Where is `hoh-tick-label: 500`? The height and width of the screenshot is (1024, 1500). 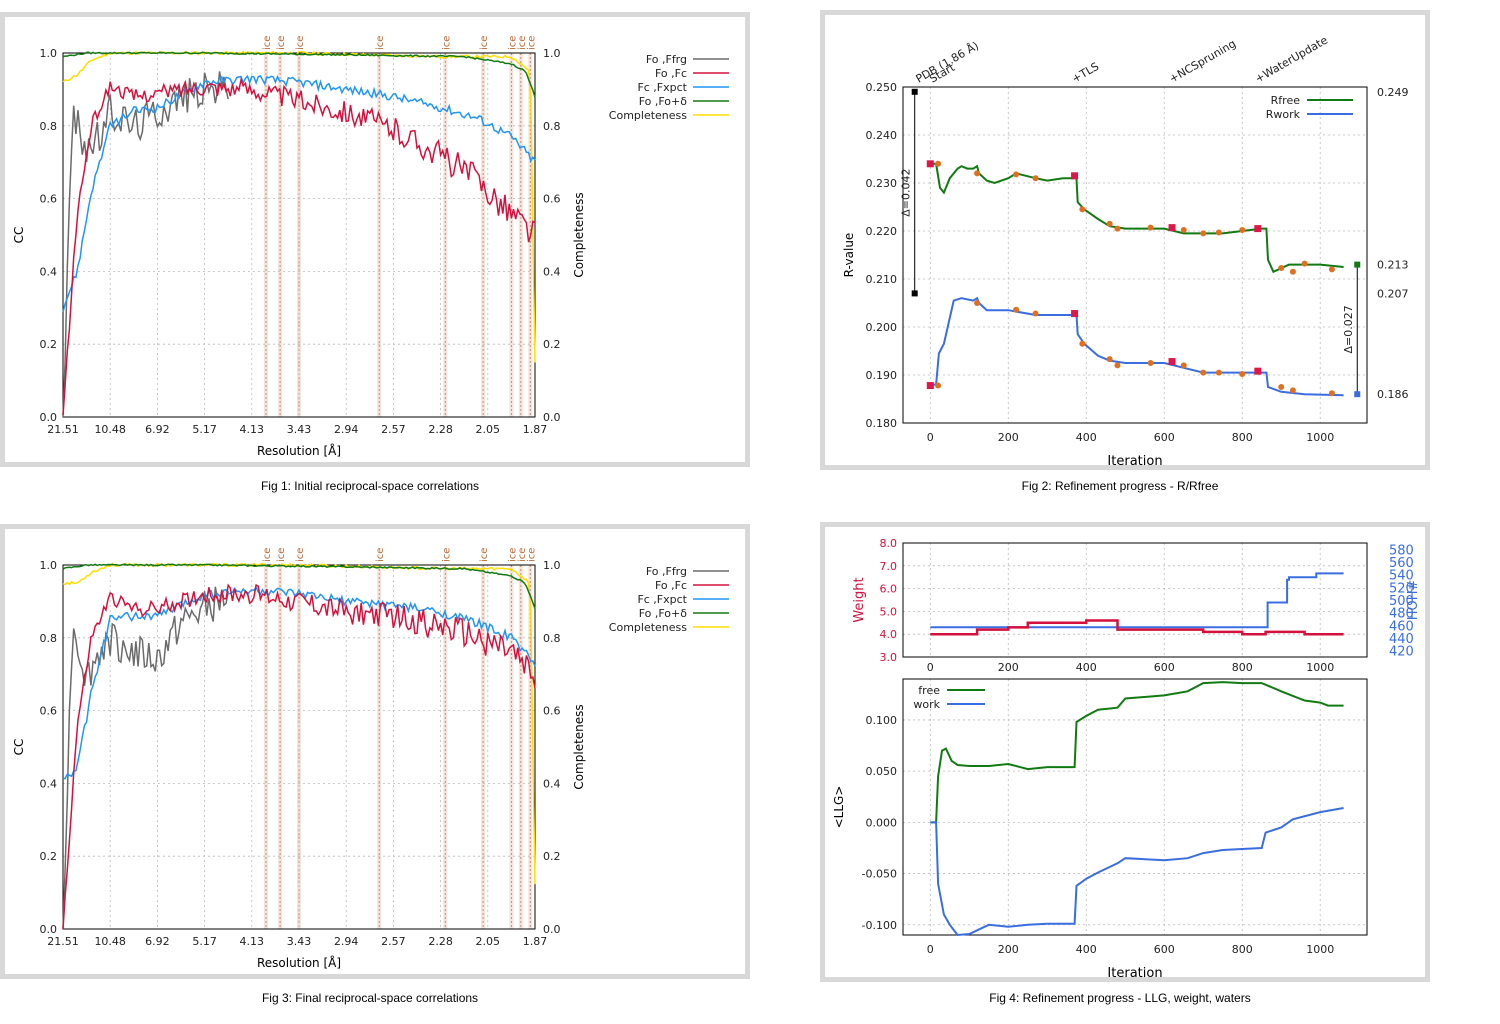
hoh-tick-label: 500 is located at coordinates (1401, 601).